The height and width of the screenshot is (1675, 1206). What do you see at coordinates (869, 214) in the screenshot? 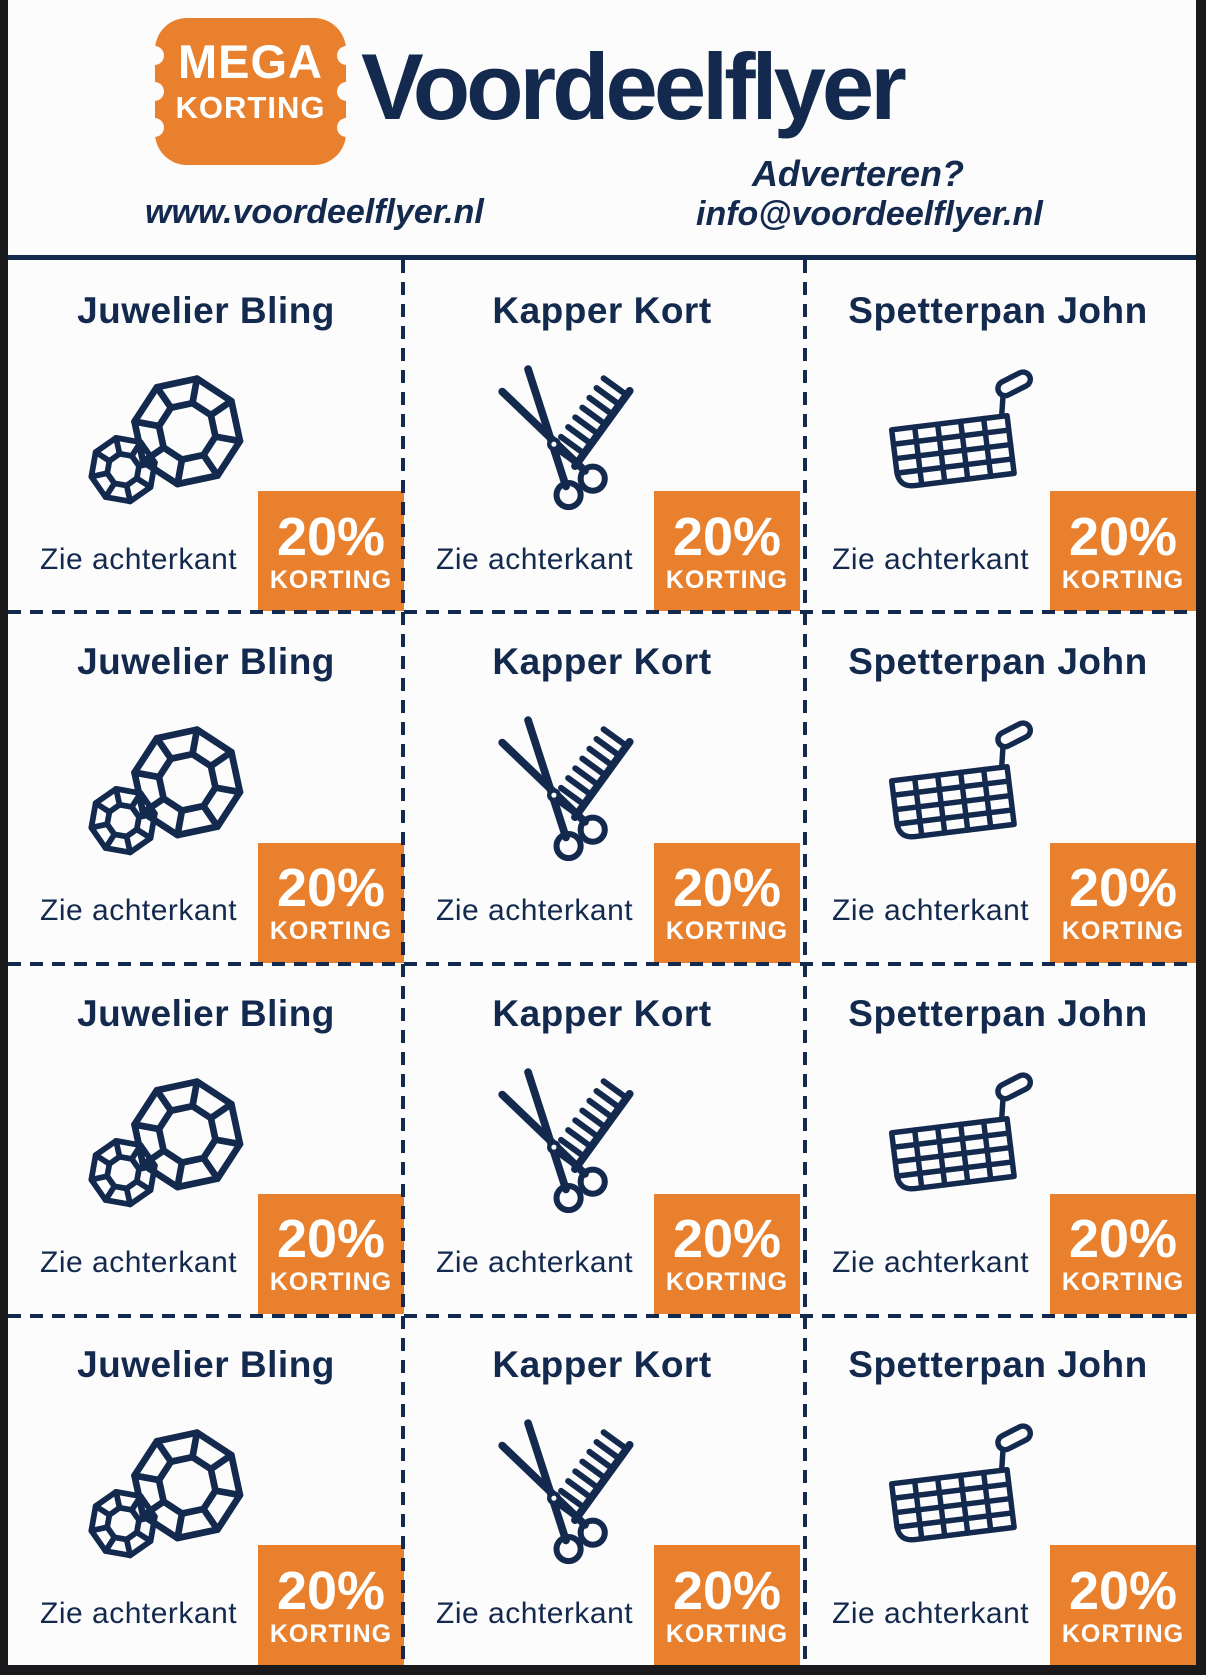
I see `contact-email: info@voordeelflyer.nl` at bounding box center [869, 214].